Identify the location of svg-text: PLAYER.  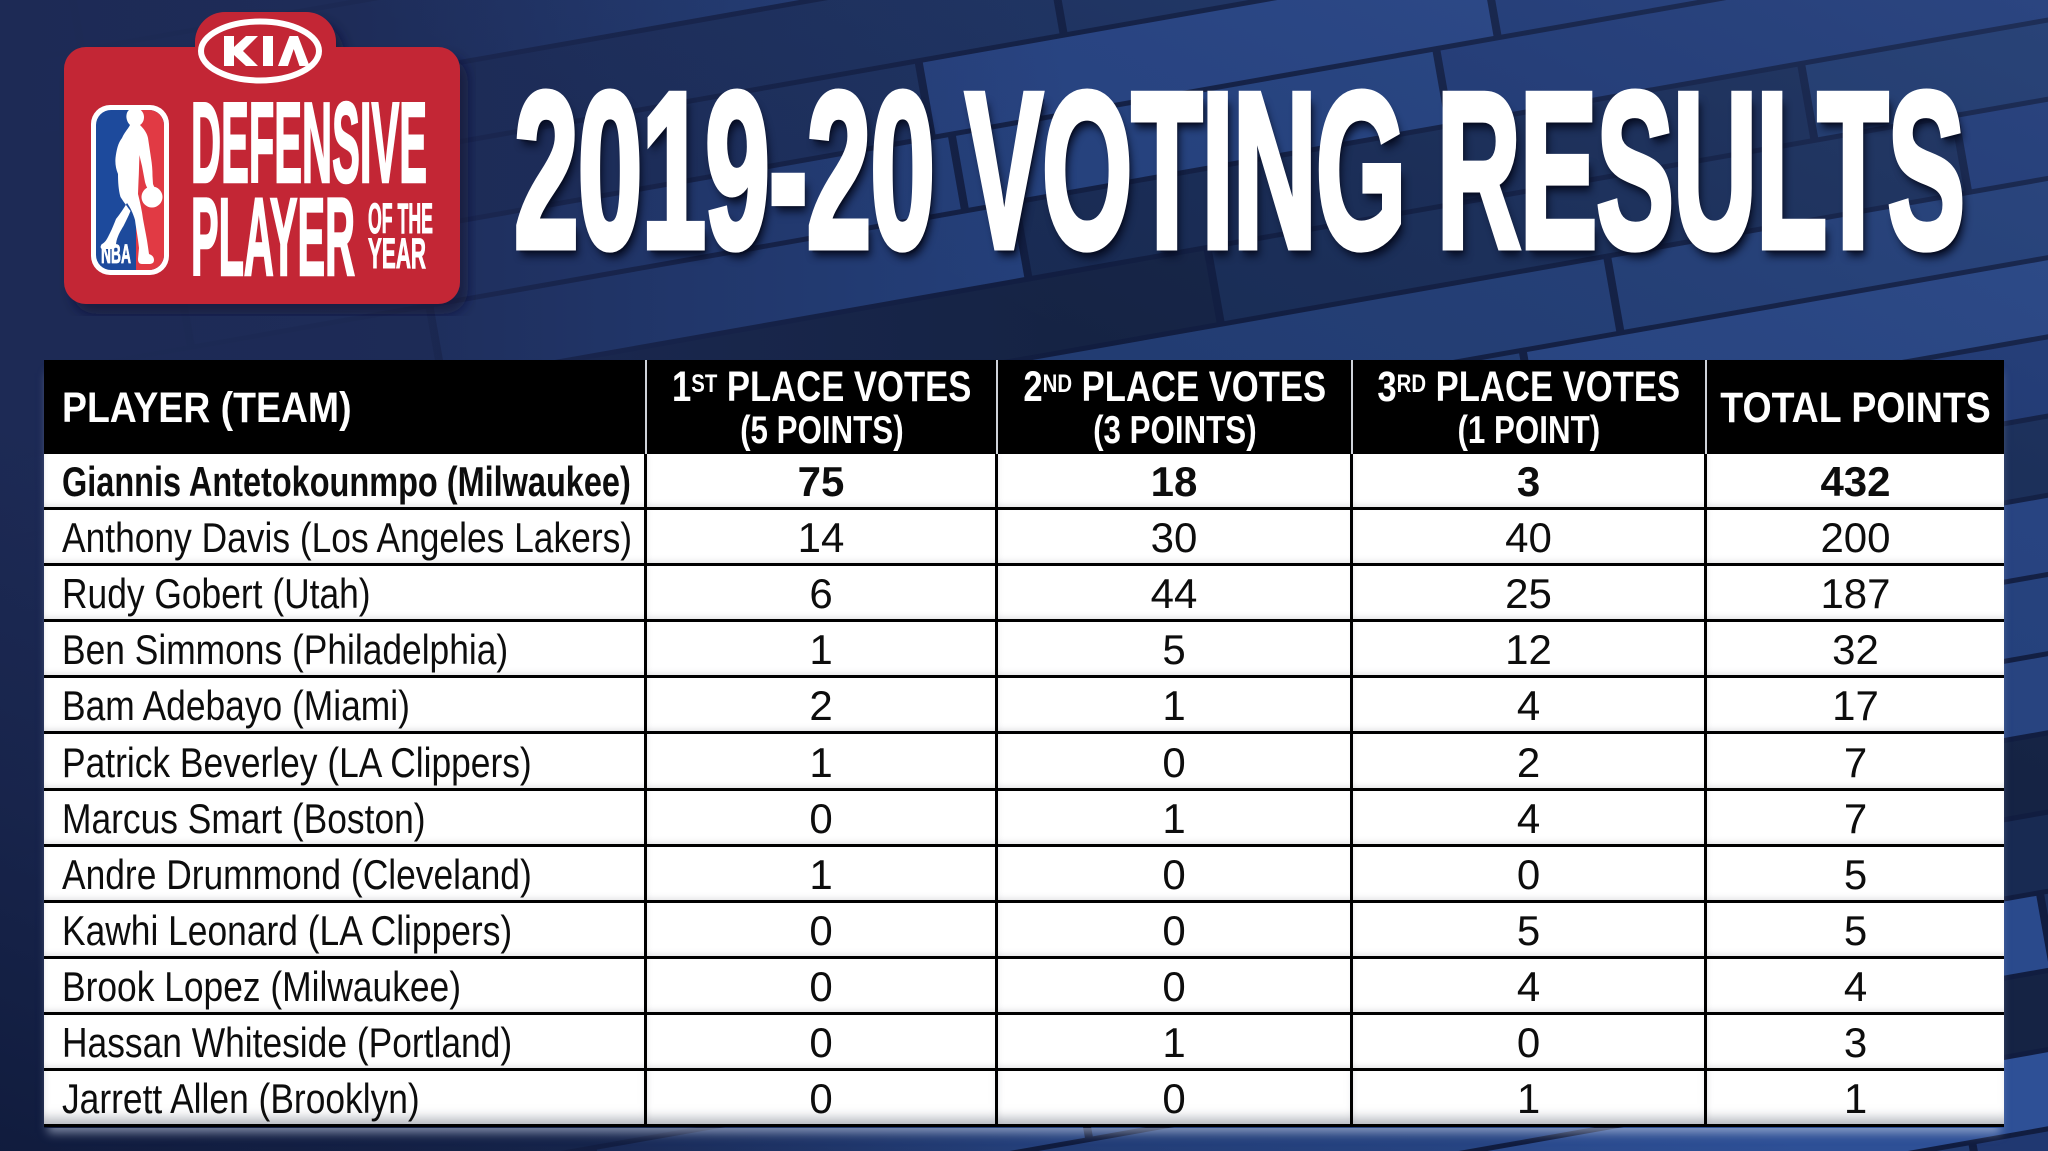
(273, 237).